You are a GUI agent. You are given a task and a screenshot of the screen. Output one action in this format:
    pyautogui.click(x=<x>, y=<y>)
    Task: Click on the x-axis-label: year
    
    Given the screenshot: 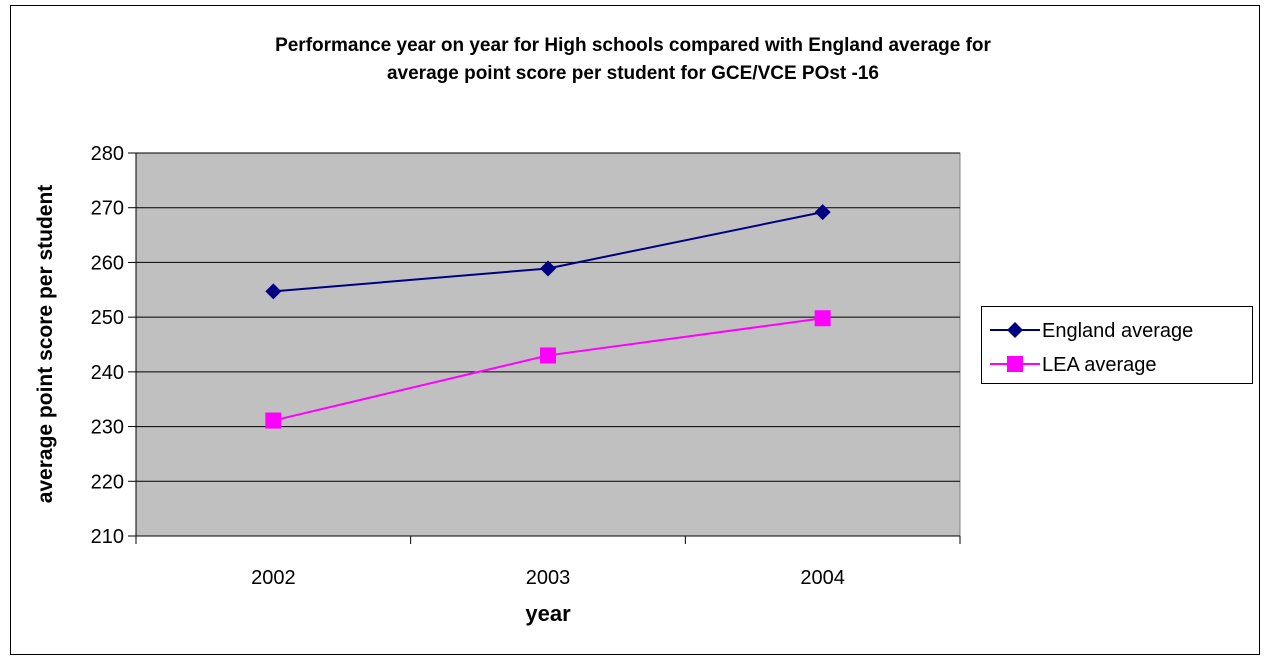 What is the action you would take?
    pyautogui.click(x=548, y=613)
    